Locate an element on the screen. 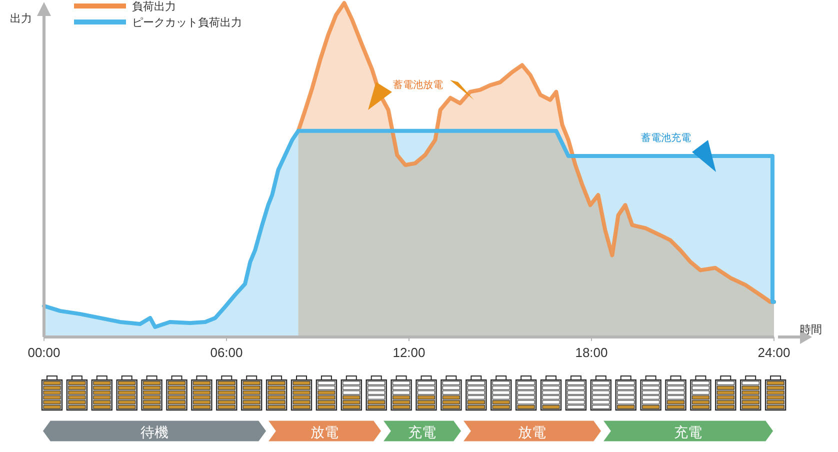 The height and width of the screenshot is (452, 838). legend-label: 負荷出力 is located at coordinates (154, 6).